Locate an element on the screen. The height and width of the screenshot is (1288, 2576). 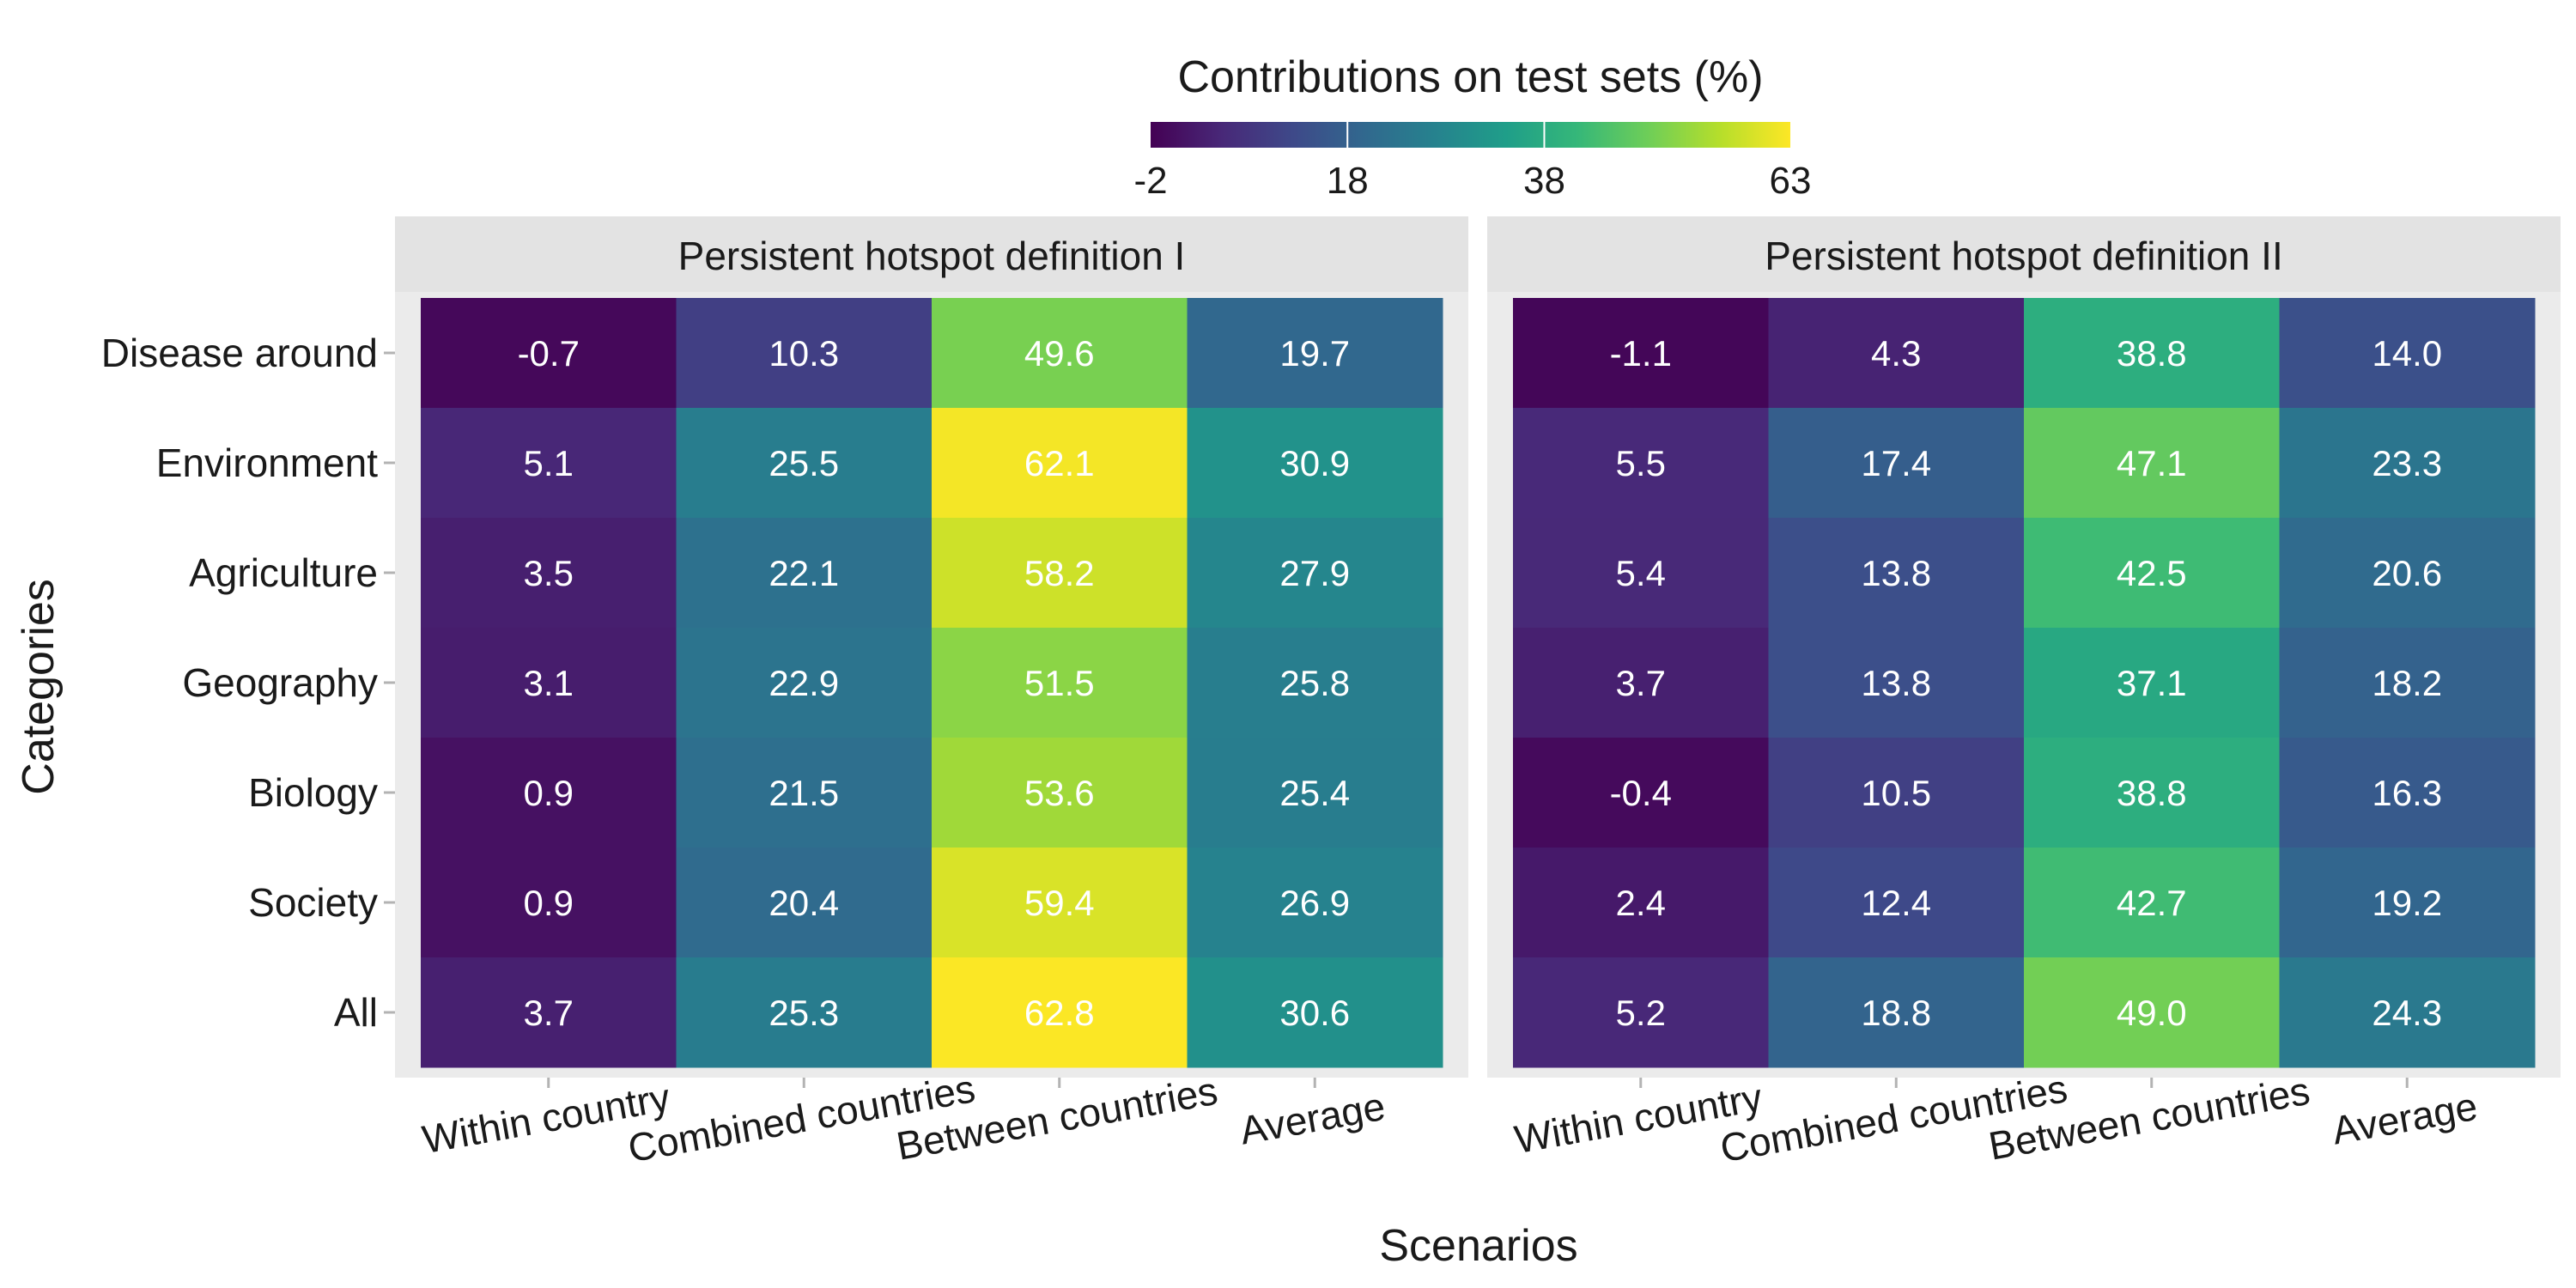
cell-value-label: 47.1 is located at coordinates (2152, 463).